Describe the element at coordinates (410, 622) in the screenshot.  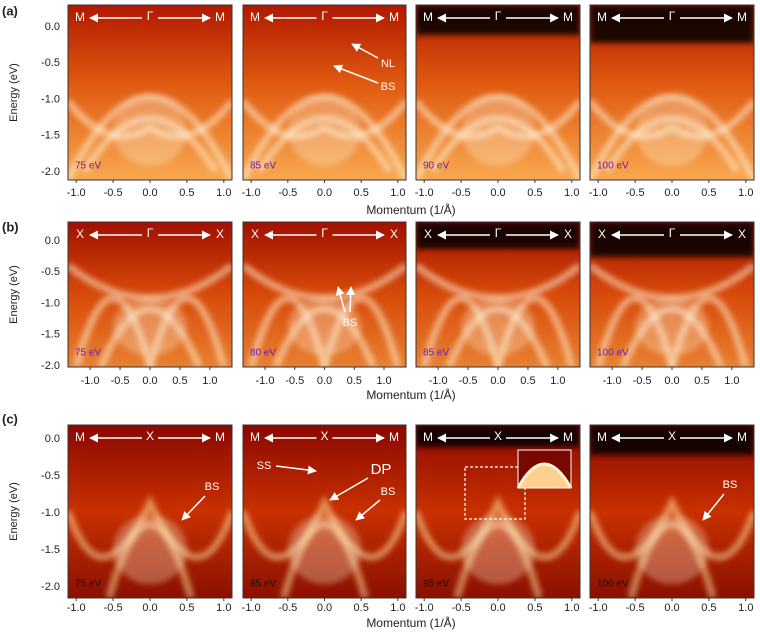
I see `x-axis-title: Momentum (1/Å)` at that location.